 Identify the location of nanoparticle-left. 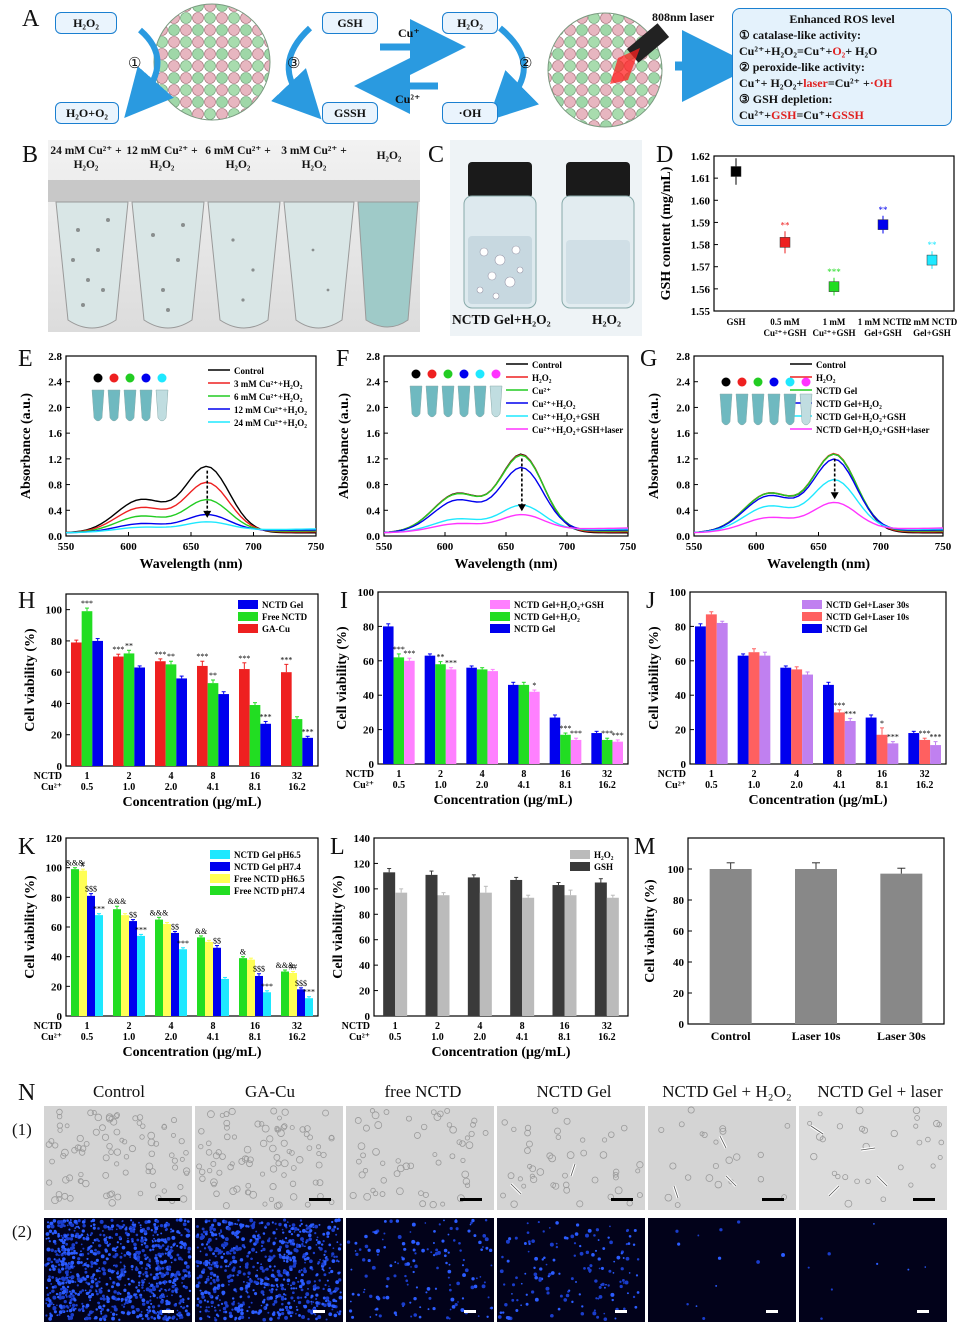
(212, 62).